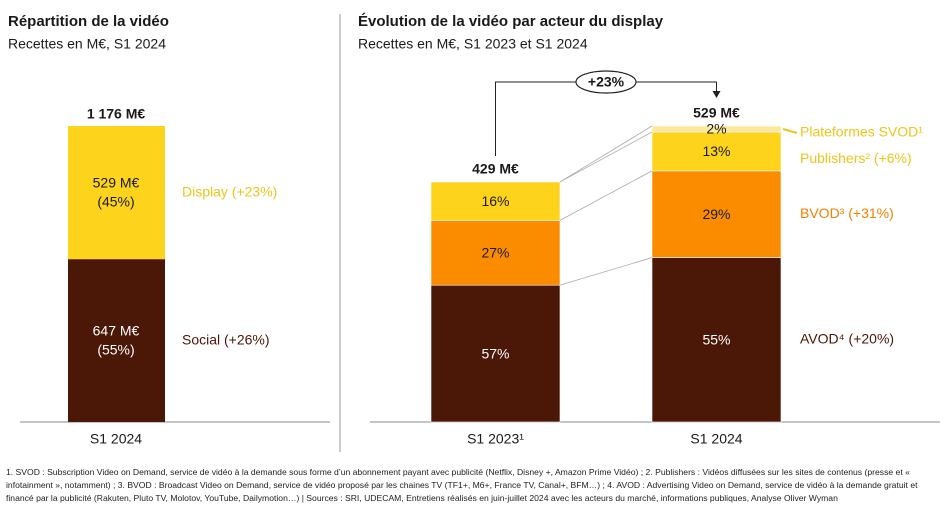 The height and width of the screenshot is (513, 950). Describe the element at coordinates (861, 132) in the screenshot. I see `legend-label: Plateformes SVOD¹` at that location.